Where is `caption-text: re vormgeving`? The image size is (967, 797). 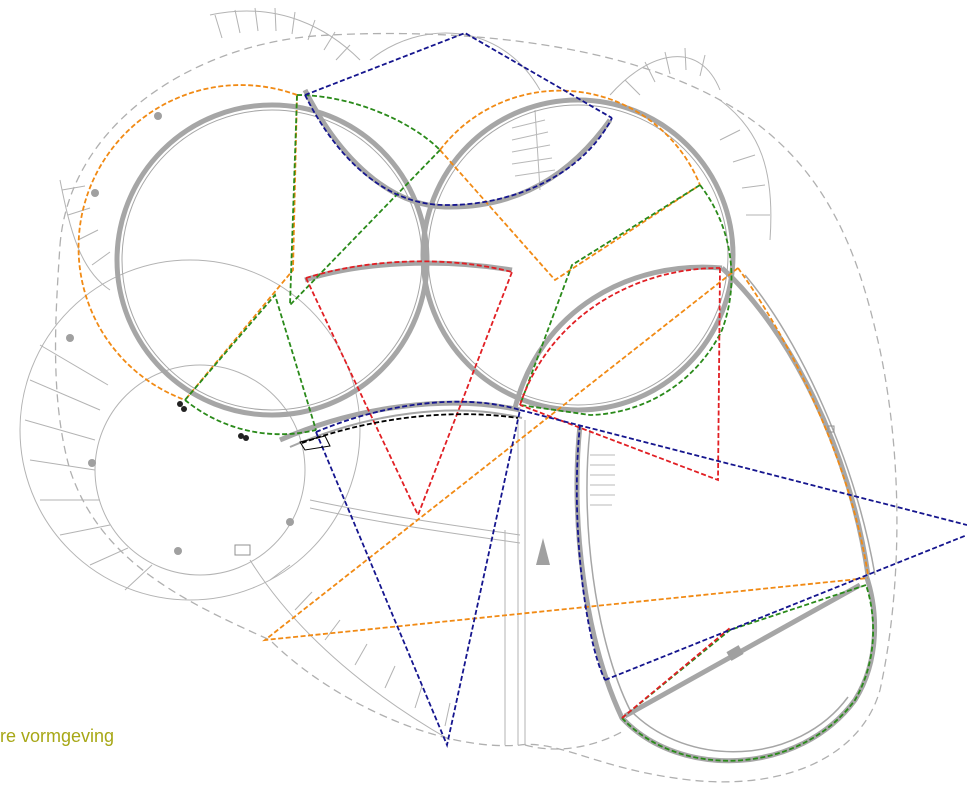 caption-text: re vormgeving is located at coordinates (57, 736).